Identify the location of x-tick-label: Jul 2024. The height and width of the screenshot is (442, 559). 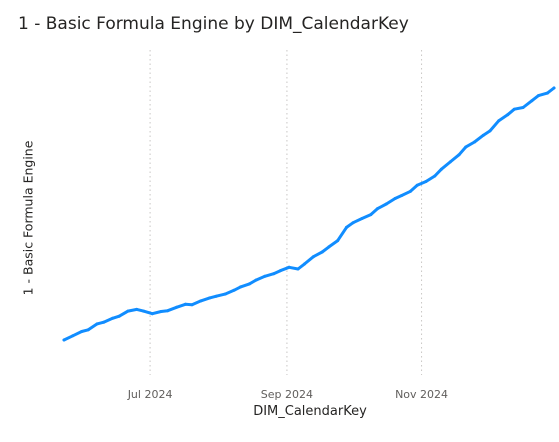
(150, 394).